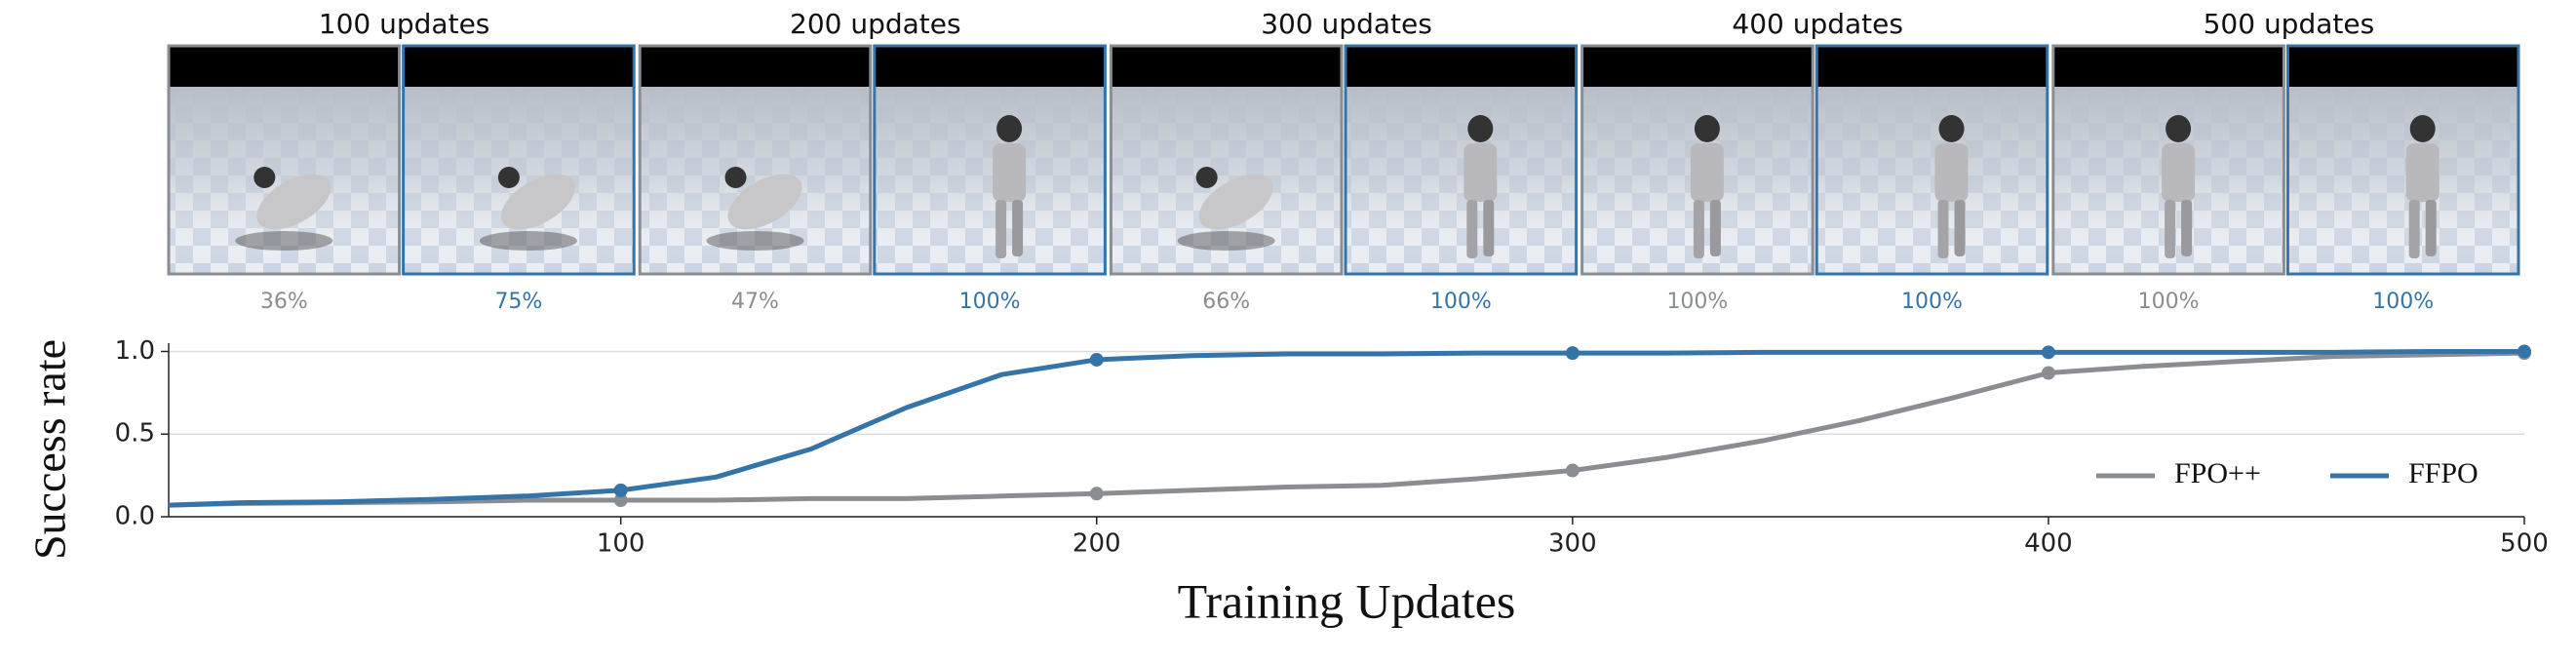 This screenshot has width=2576, height=663. I want to click on x-tick-label: 200, so click(1097, 544).